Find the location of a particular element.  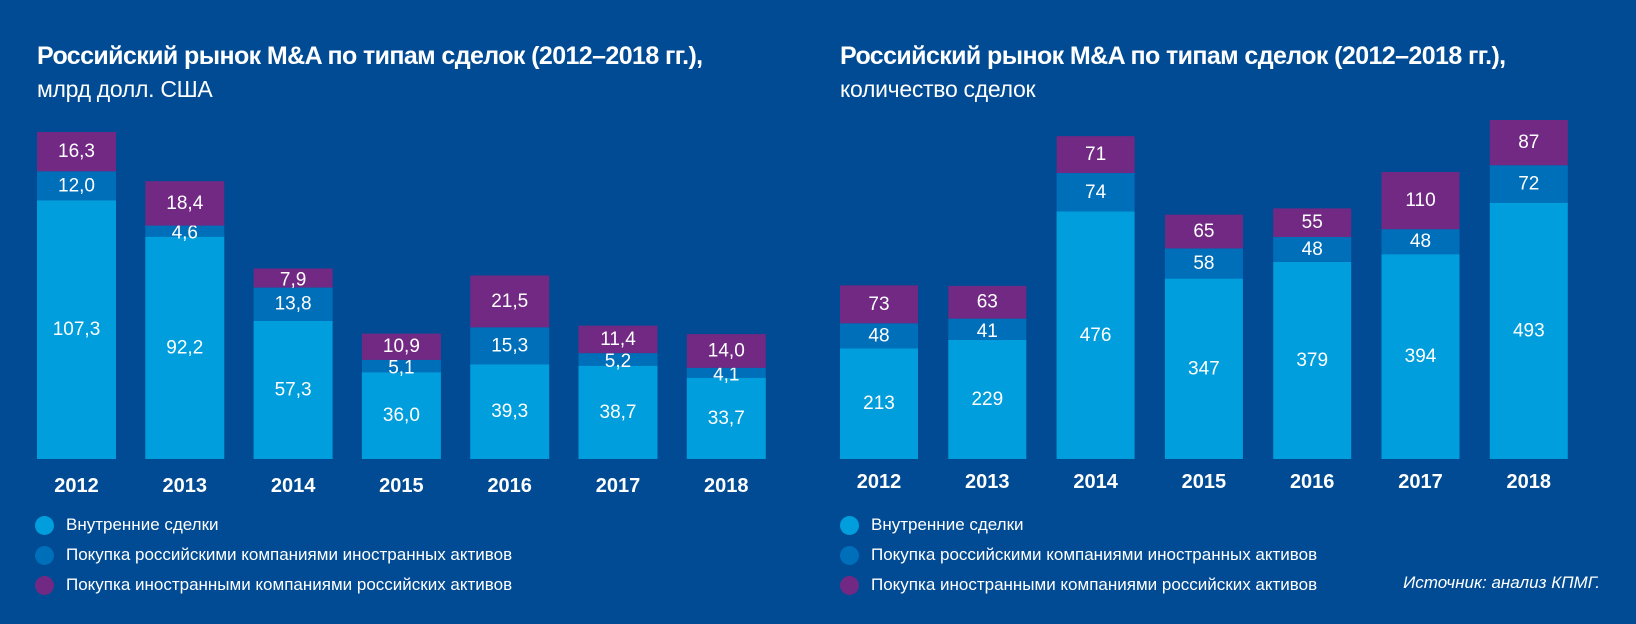

bar-group-2013: 92,2 4,6 18,4 is located at coordinates (185, 320).